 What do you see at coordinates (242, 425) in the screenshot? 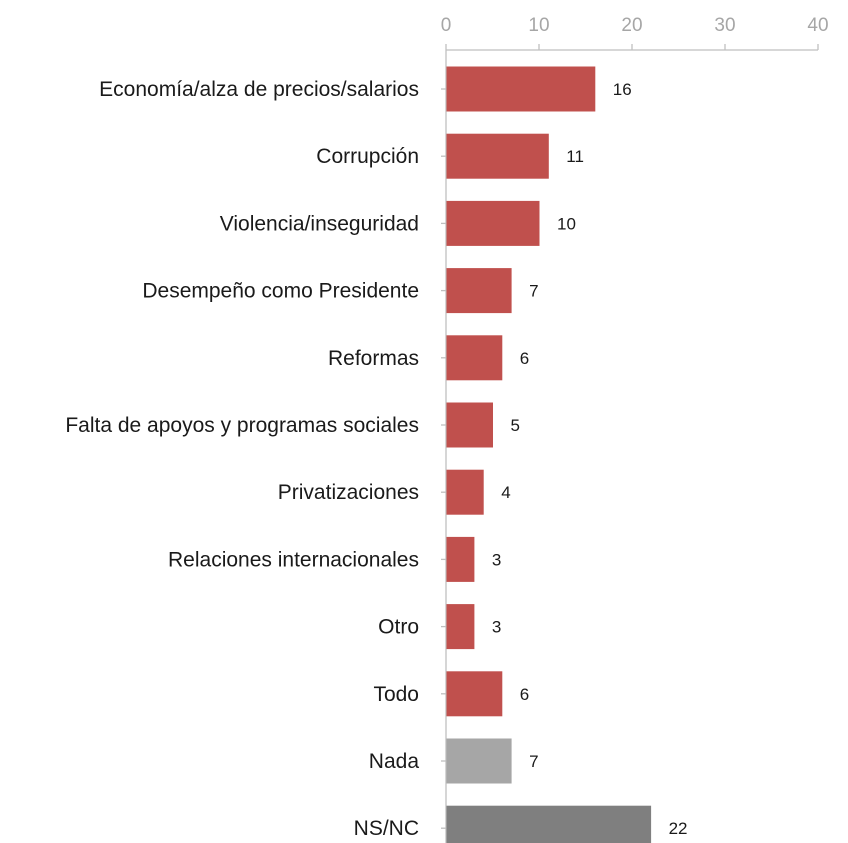
I see `category-label: Falta de apoyos y programas sociales` at bounding box center [242, 425].